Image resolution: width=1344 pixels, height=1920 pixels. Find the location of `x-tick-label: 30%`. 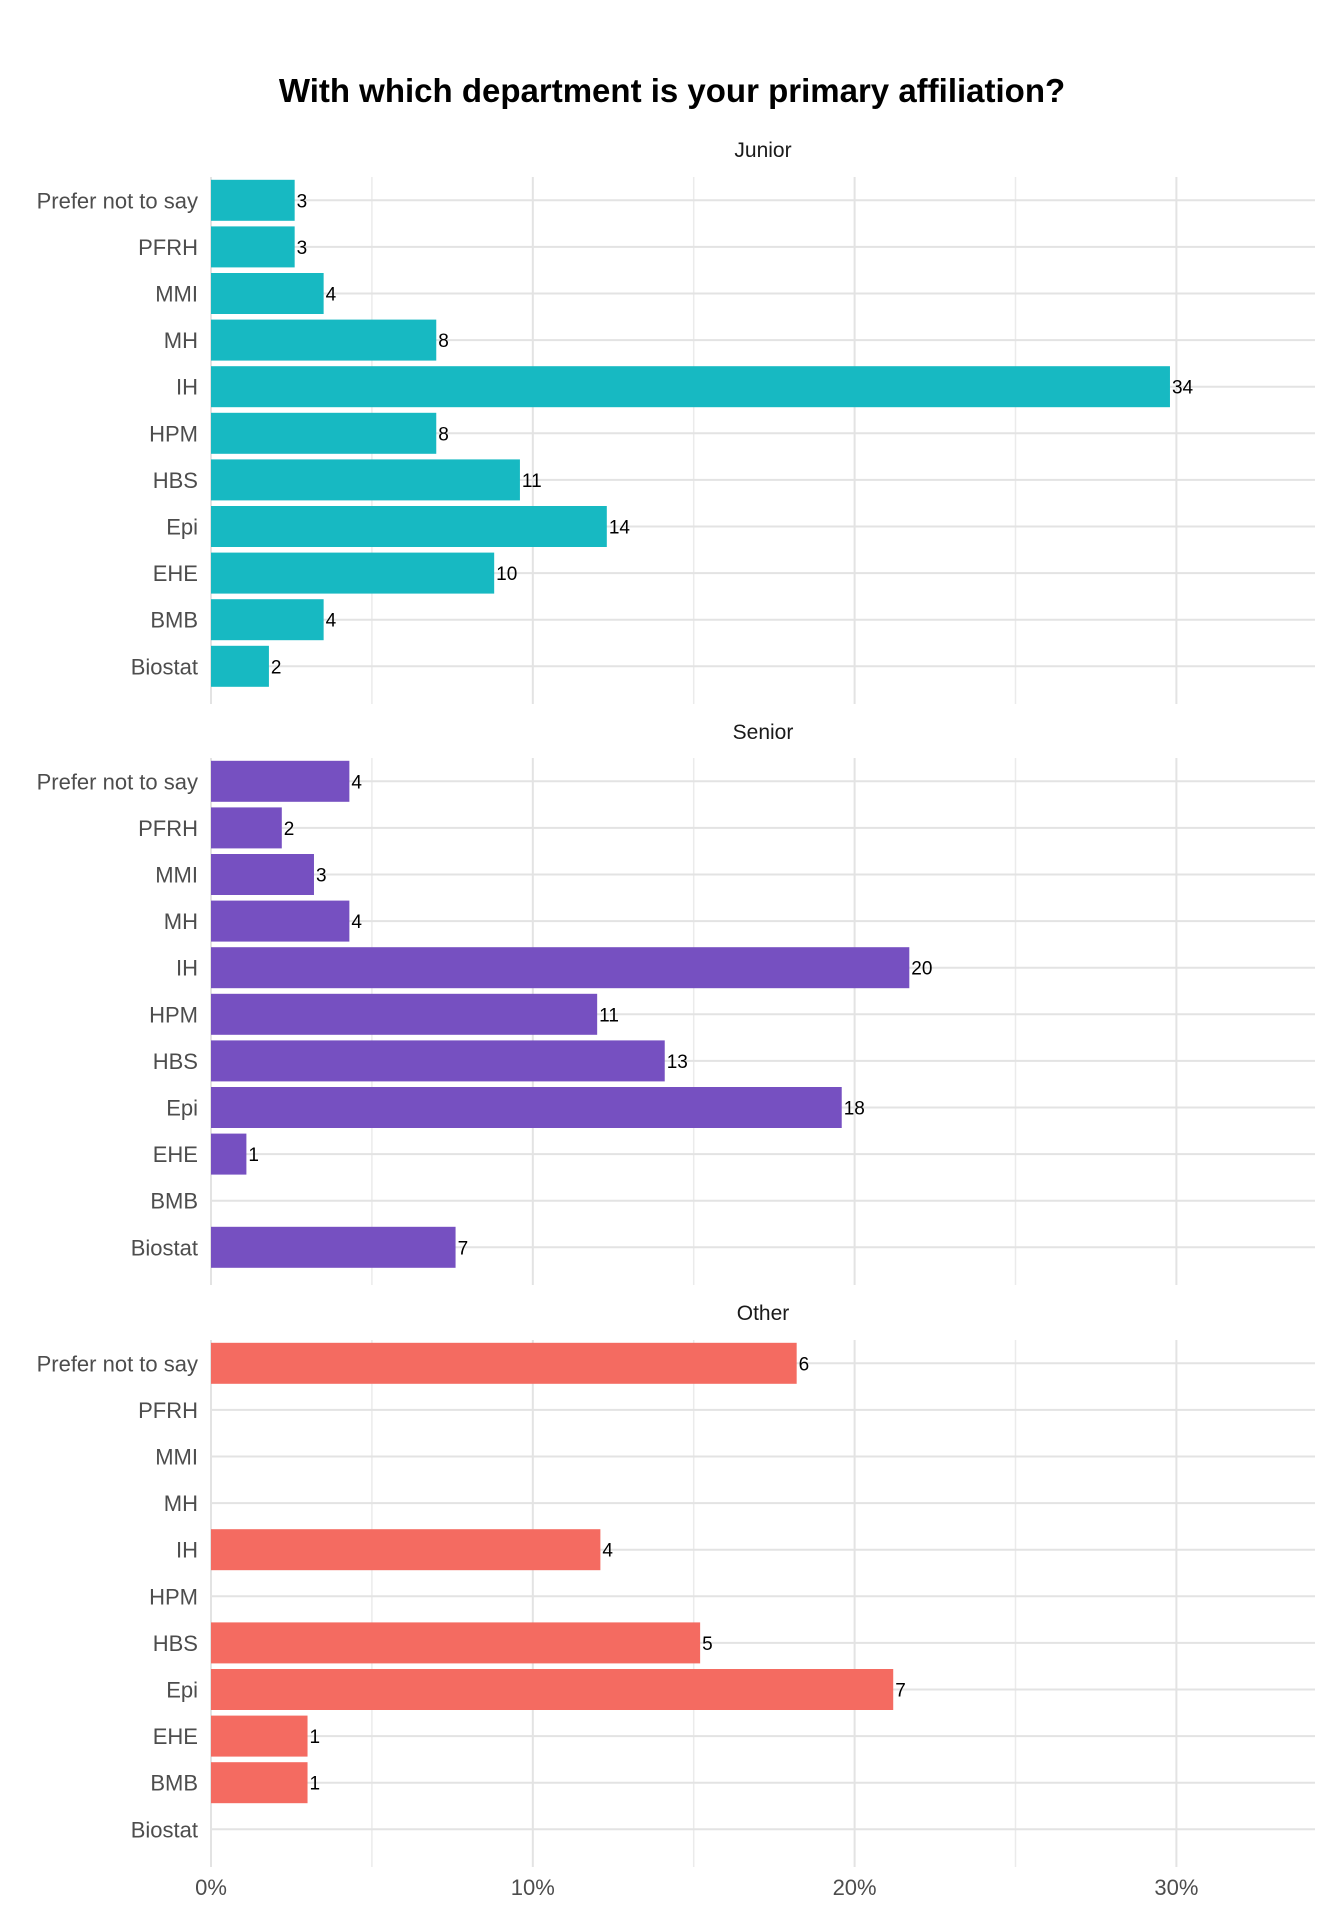

x-tick-label: 30% is located at coordinates (1176, 1887).